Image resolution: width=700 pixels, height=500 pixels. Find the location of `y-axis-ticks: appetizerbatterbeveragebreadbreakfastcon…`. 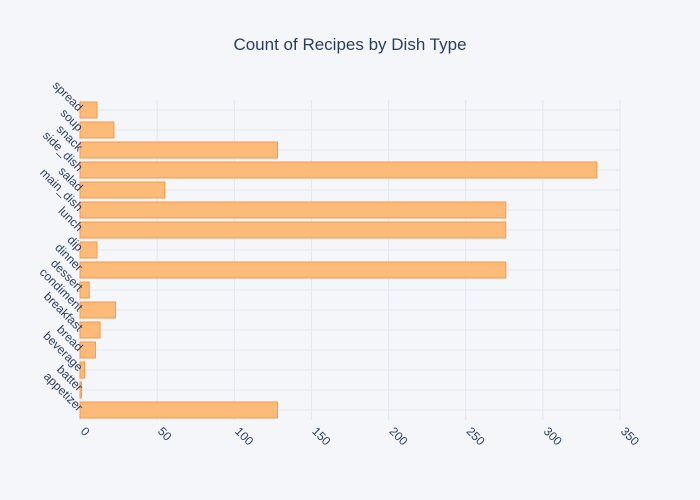

y-axis-ticks: appetizerbatterbeveragebreadbreakfastcon… is located at coordinates (62, 246).